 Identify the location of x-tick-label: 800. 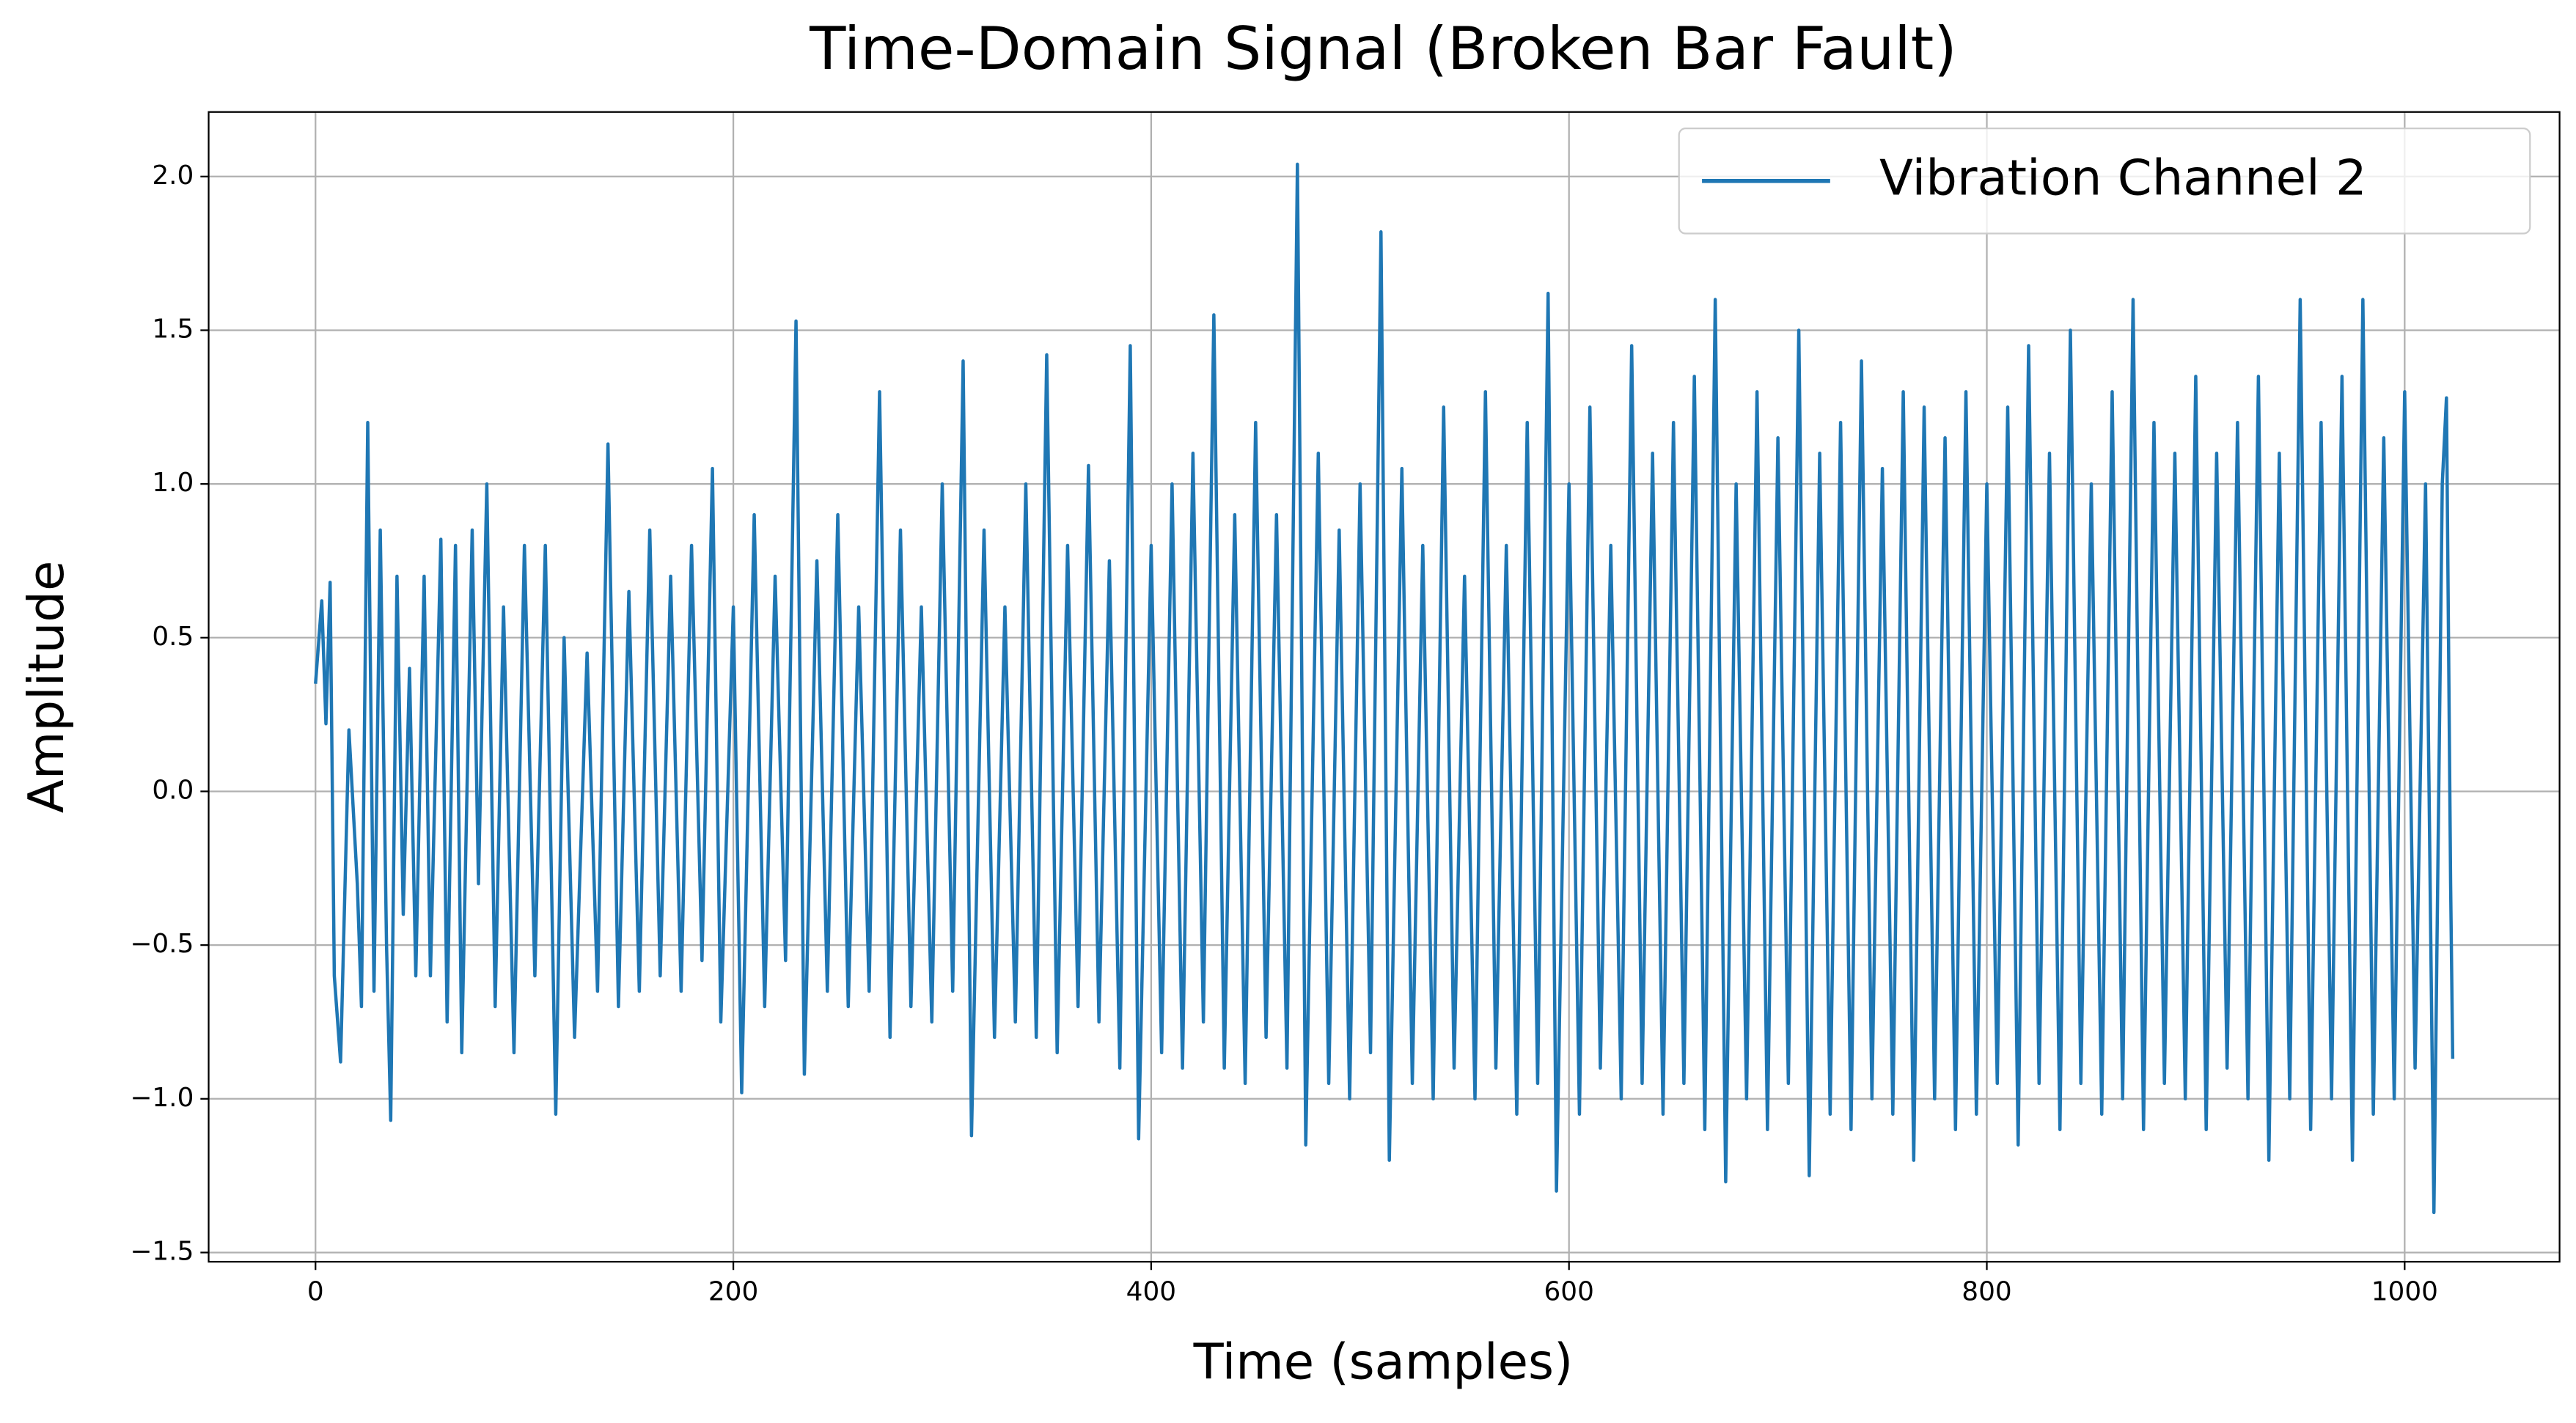
(1987, 1292).